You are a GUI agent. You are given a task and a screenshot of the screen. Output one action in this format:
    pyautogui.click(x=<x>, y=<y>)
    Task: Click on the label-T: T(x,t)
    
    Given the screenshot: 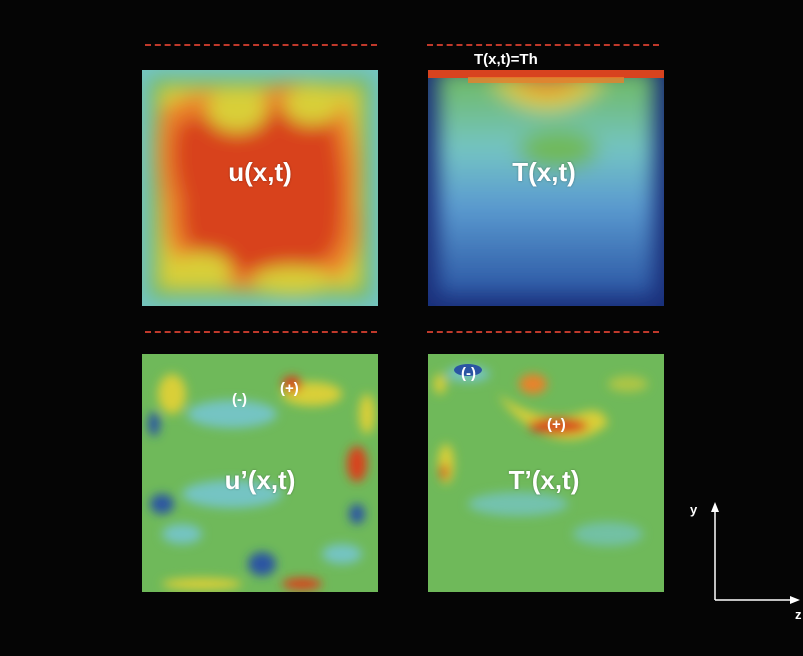 What is the action you would take?
    pyautogui.click(x=544, y=172)
    